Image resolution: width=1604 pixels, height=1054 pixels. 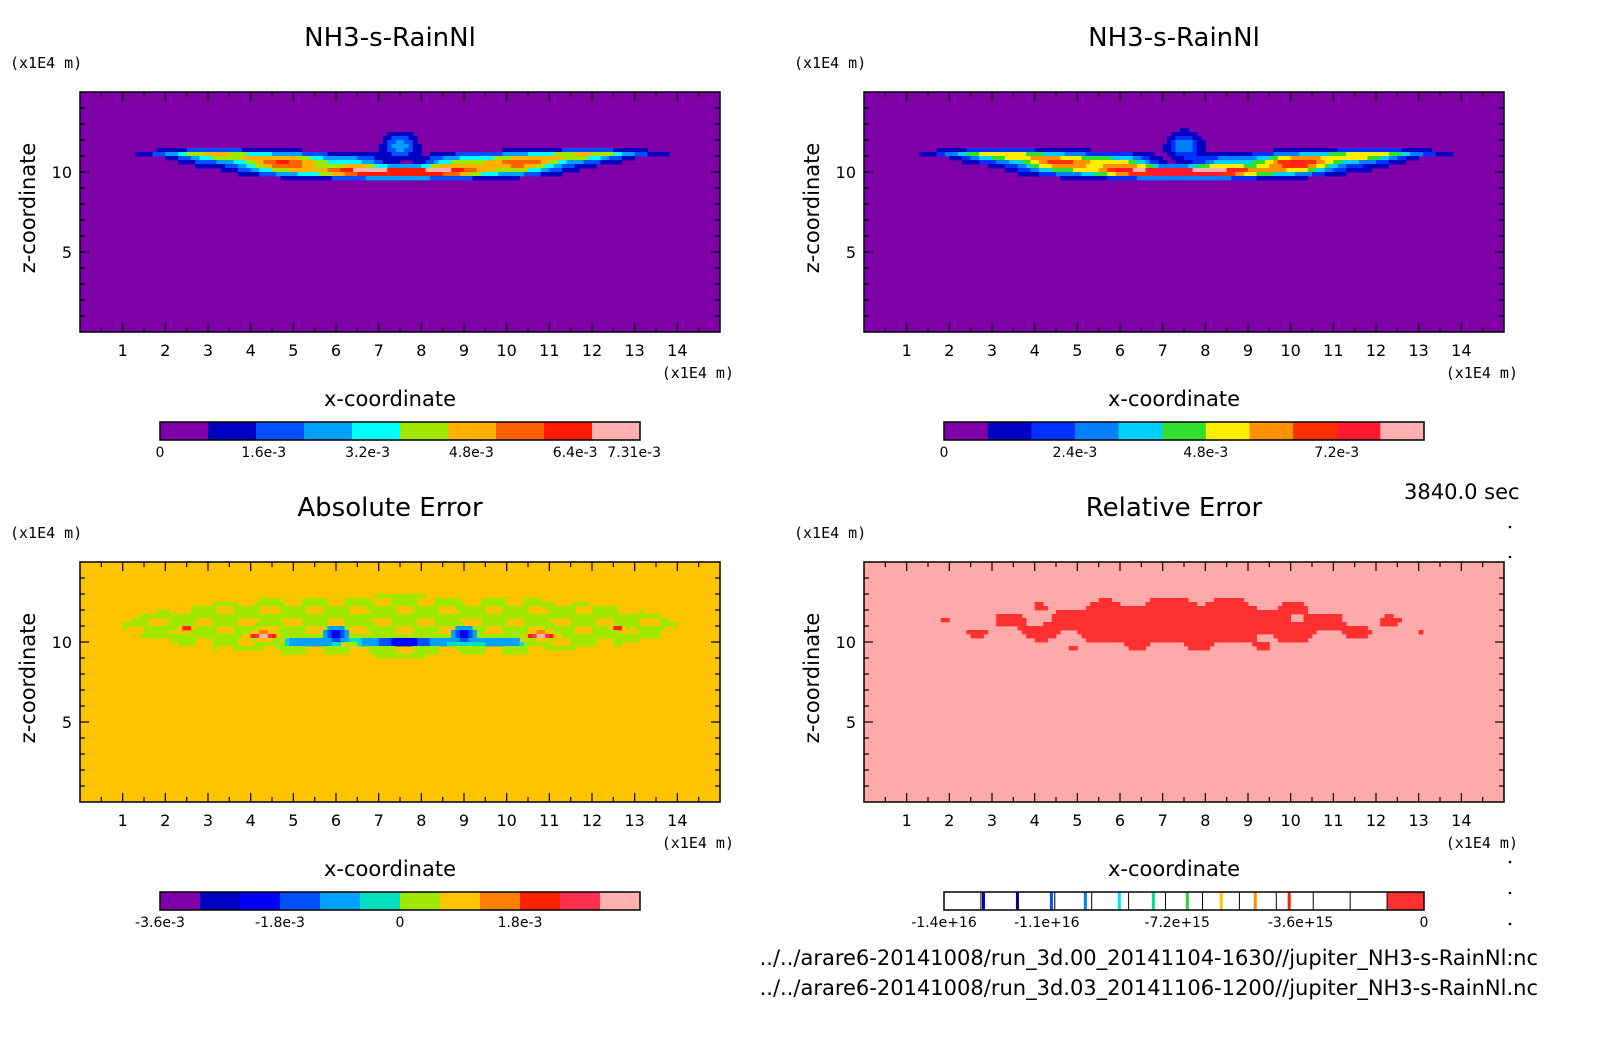 What do you see at coordinates (634, 350) in the screenshot?
I see `x-tick-label: 13` at bounding box center [634, 350].